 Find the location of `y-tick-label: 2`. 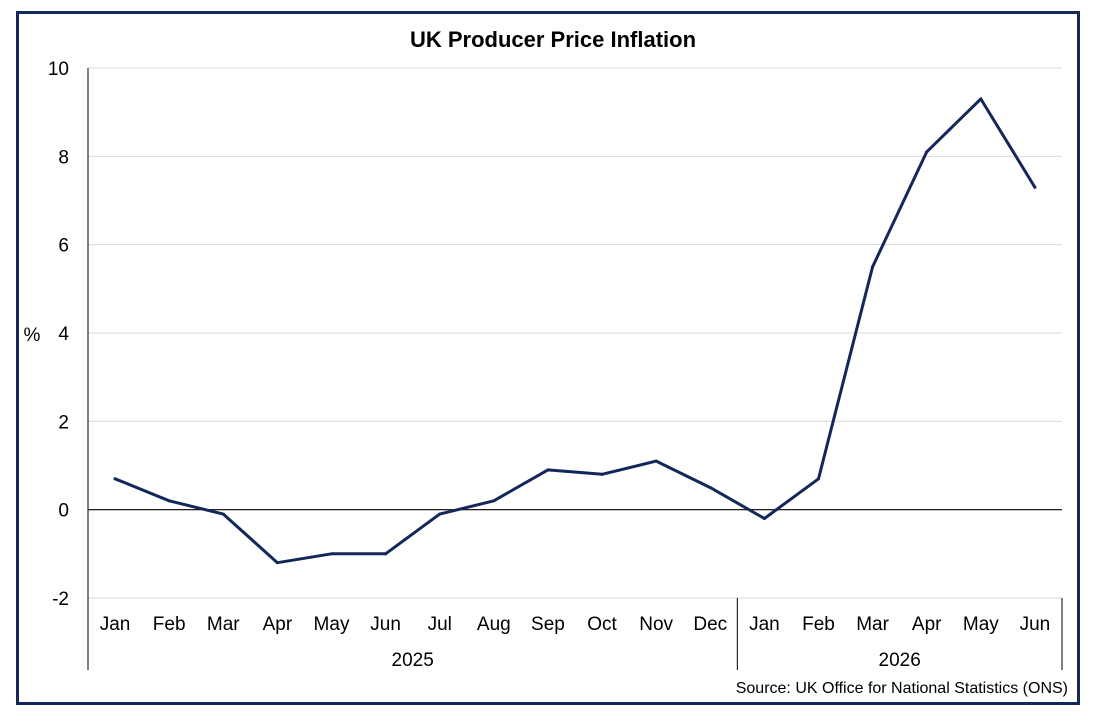

y-tick-label: 2 is located at coordinates (63, 422).